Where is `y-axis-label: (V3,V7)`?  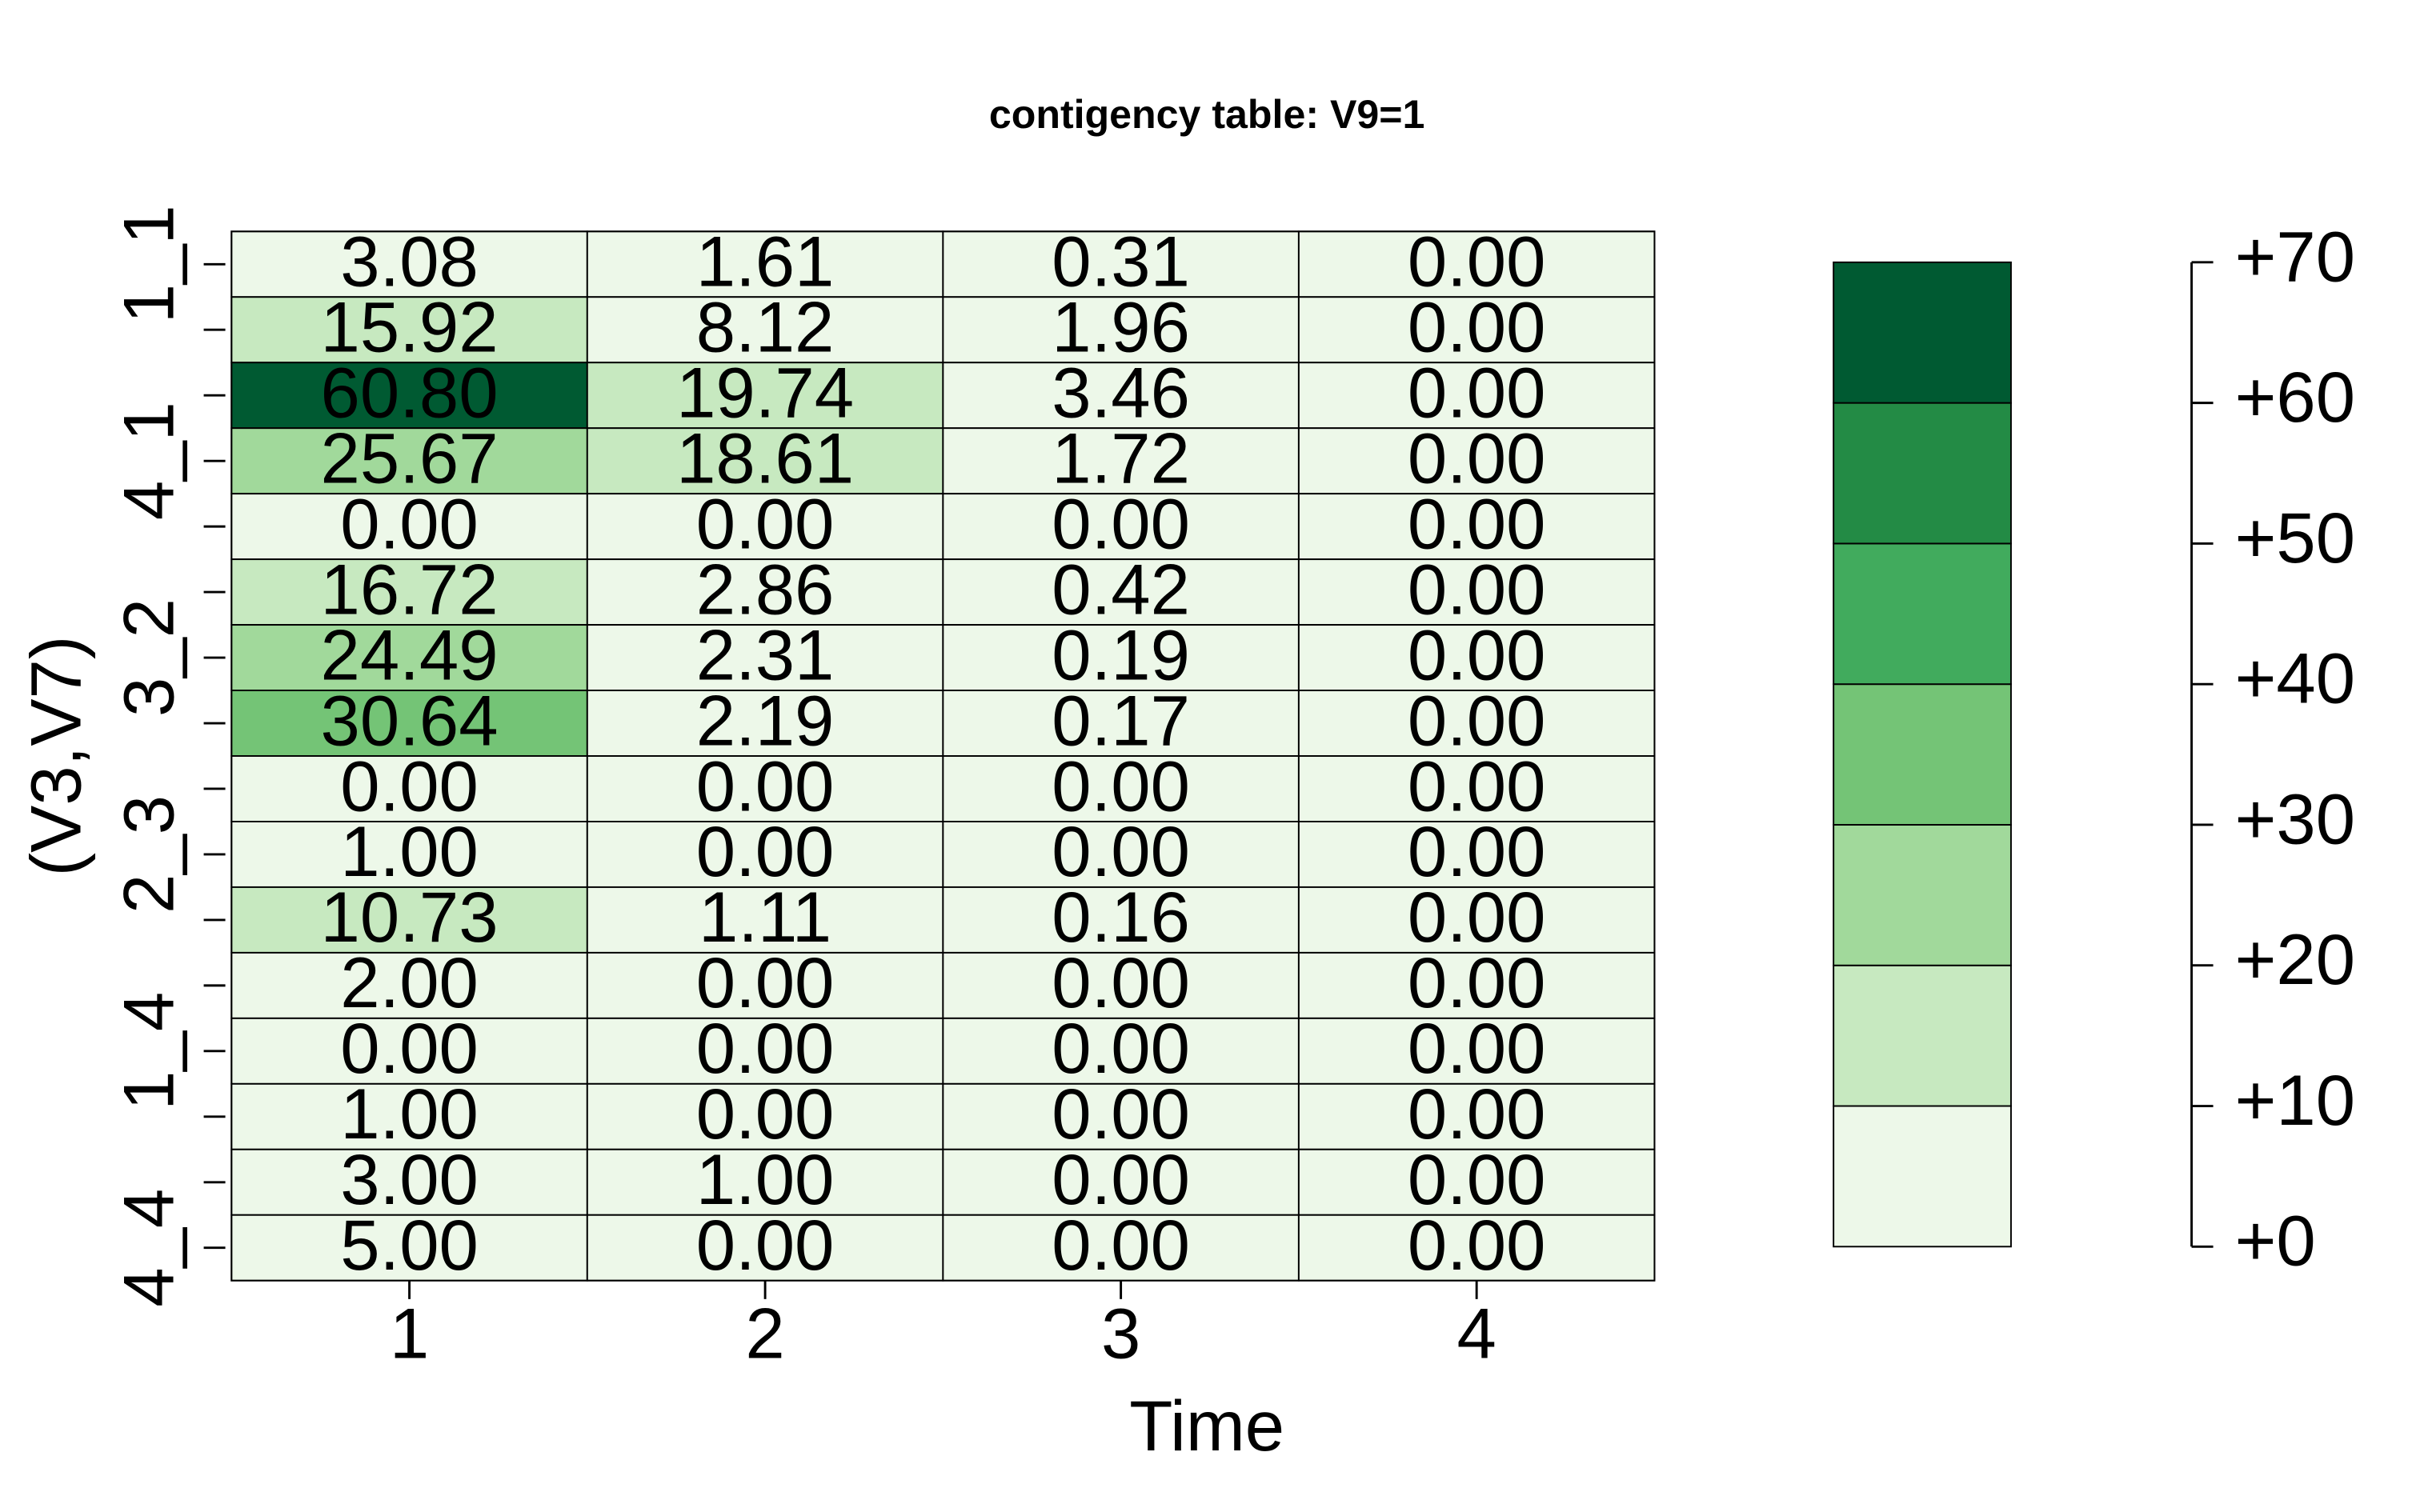 y-axis-label: (V3,V7) is located at coordinates (56, 756).